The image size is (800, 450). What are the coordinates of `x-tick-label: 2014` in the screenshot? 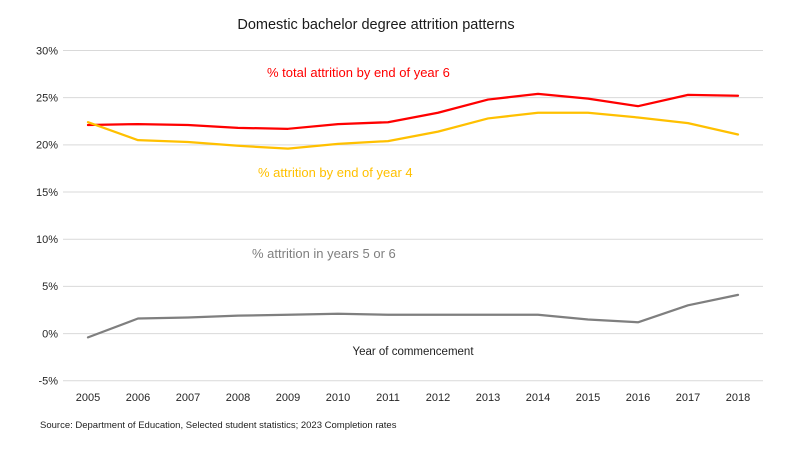 It's located at (538, 398).